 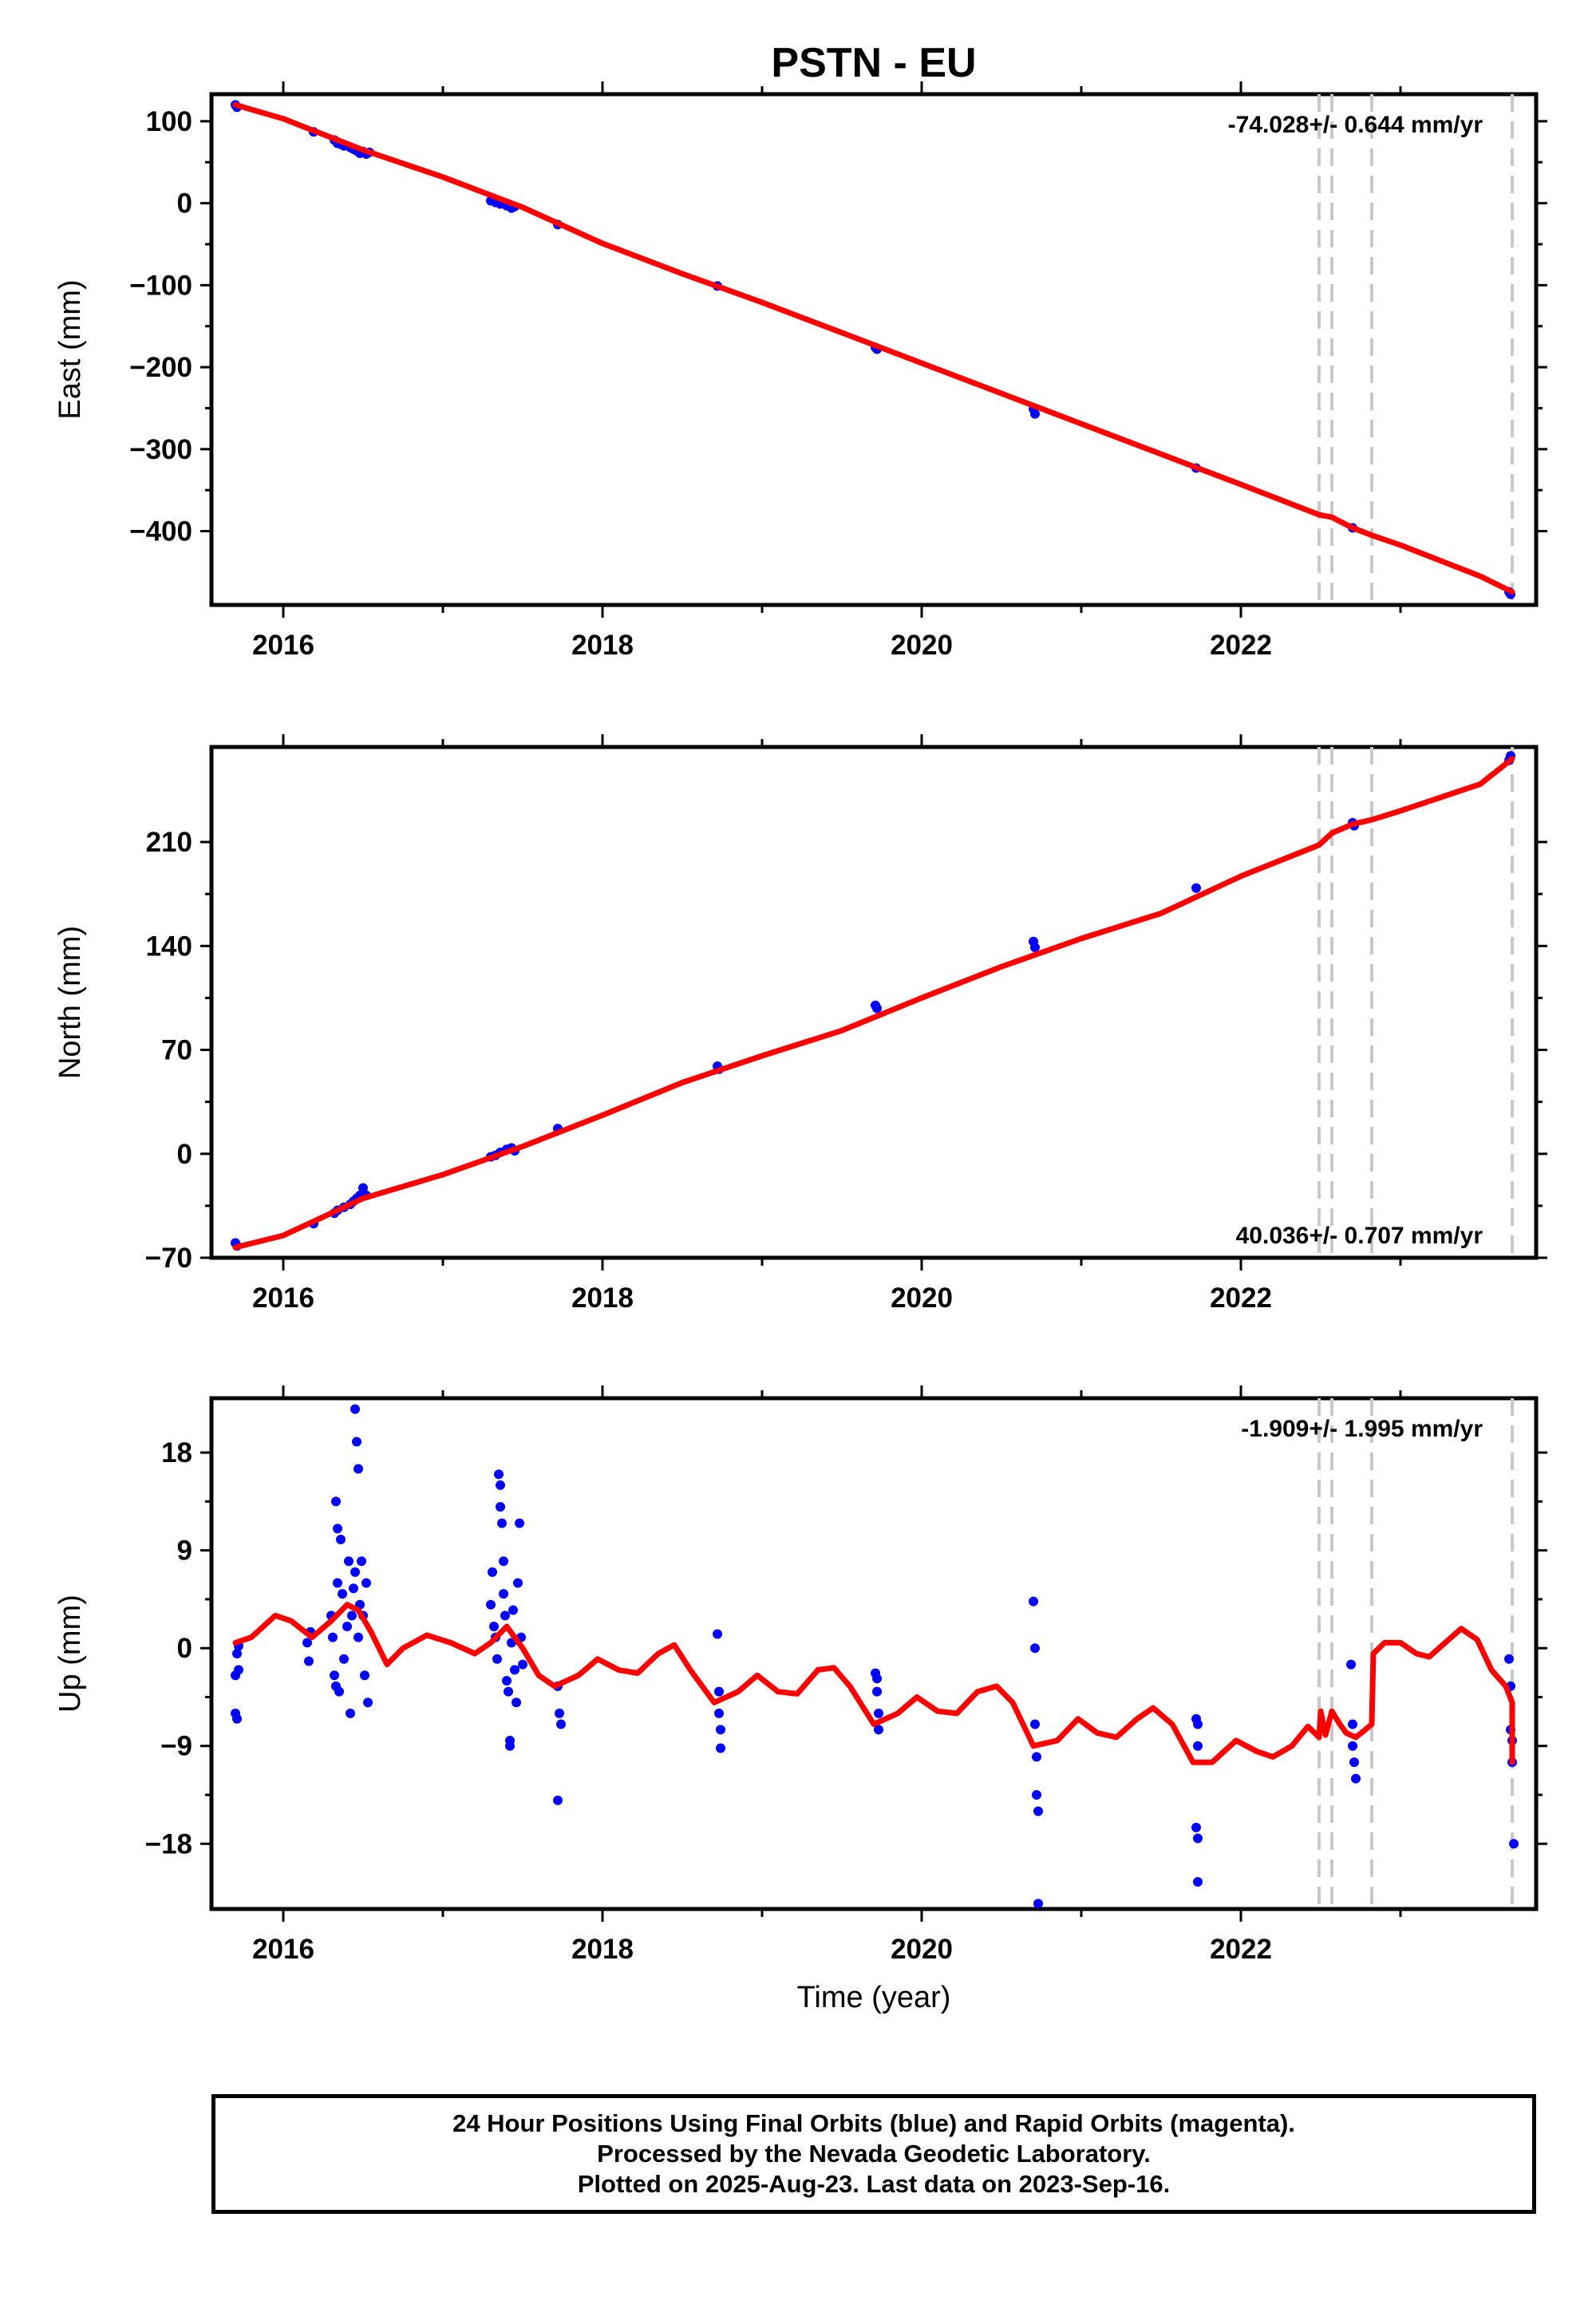 I want to click on y-tick-label: −400, so click(x=160, y=531).